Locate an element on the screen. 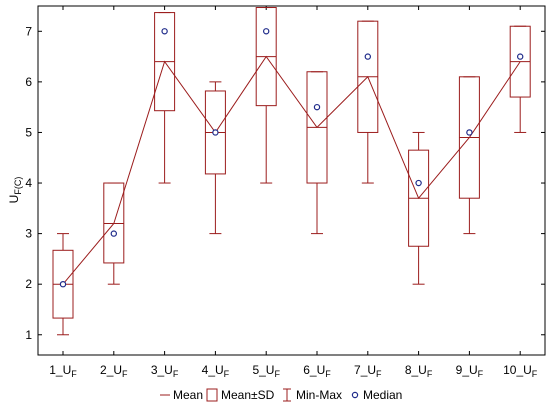 The image size is (550, 408). y-tick-label: 1 is located at coordinates (28, 335).